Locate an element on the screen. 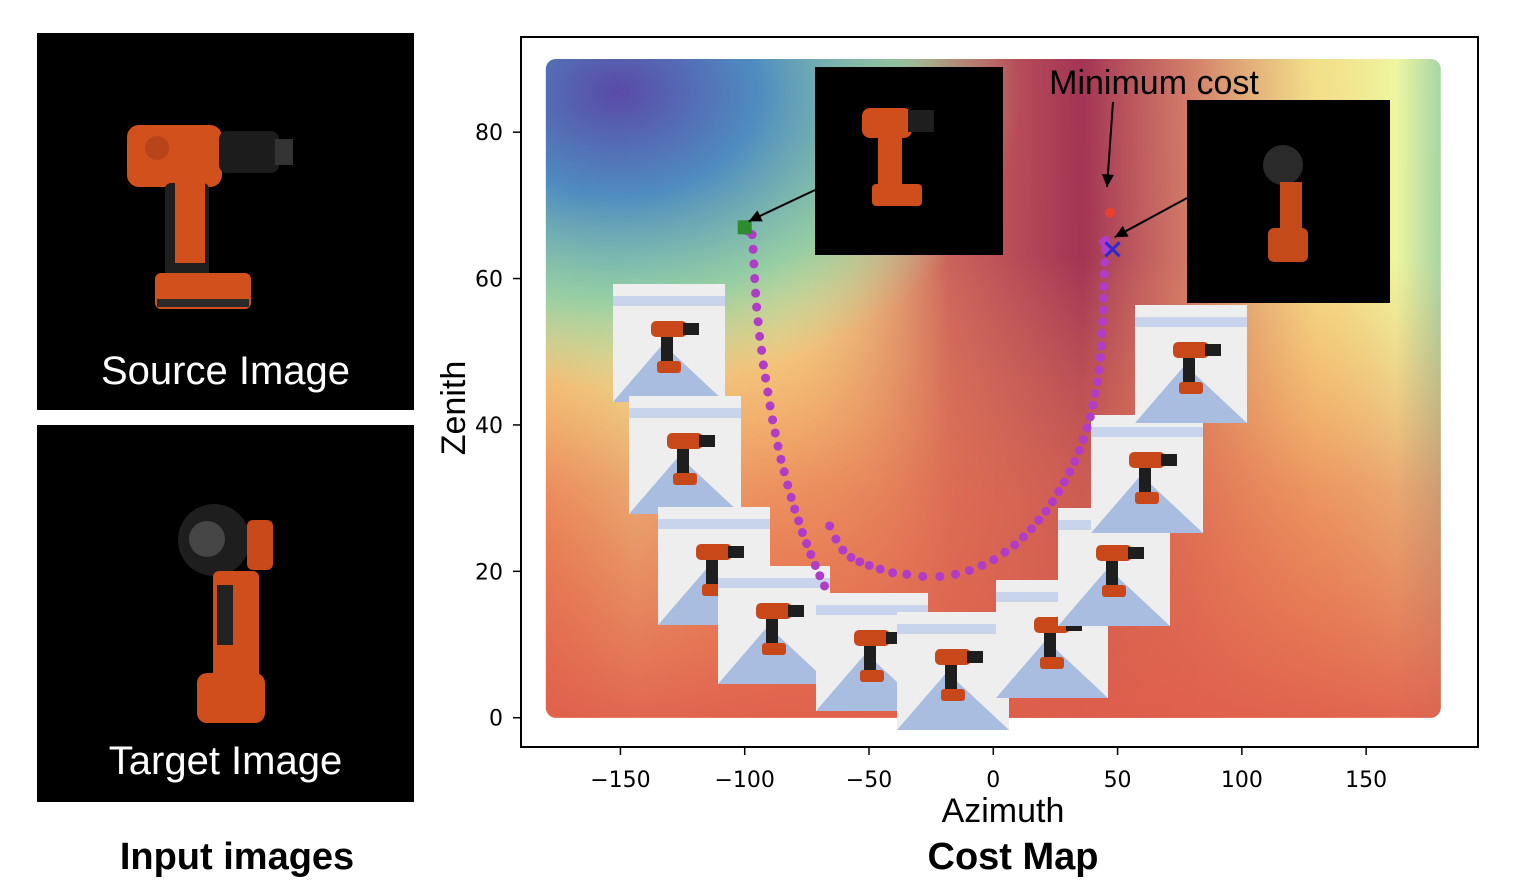 The width and height of the screenshot is (1530, 896). cost-map-caption: Cost Map is located at coordinates (1013, 857).